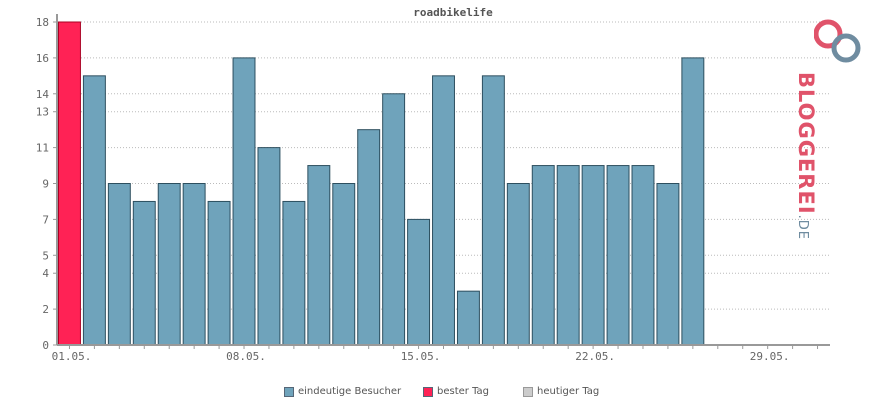  I want to click on y-tick-label: 4, so click(45, 273).